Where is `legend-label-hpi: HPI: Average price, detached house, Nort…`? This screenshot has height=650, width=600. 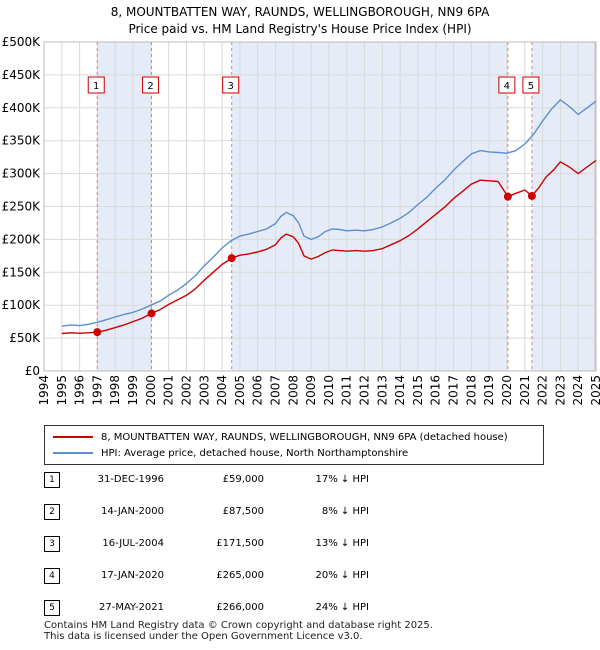
legend-label-hpi: HPI: Average price, detached house, Nort… is located at coordinates (255, 453).